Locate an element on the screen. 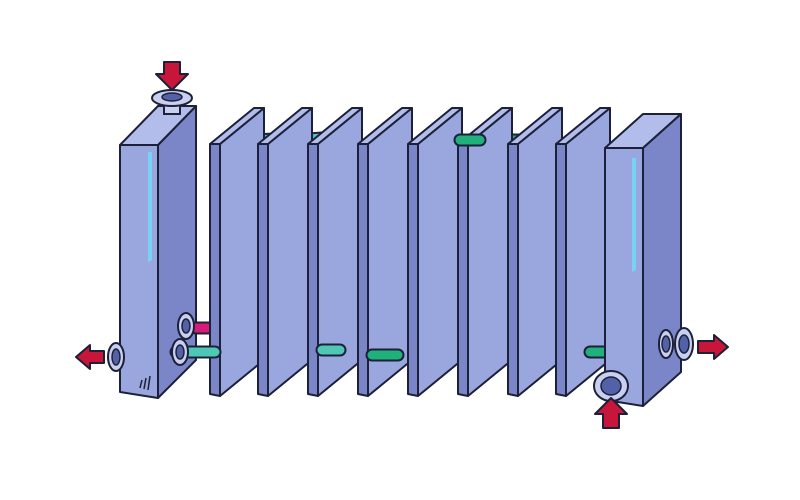  right-frame-highlight is located at coordinates (634, 215).